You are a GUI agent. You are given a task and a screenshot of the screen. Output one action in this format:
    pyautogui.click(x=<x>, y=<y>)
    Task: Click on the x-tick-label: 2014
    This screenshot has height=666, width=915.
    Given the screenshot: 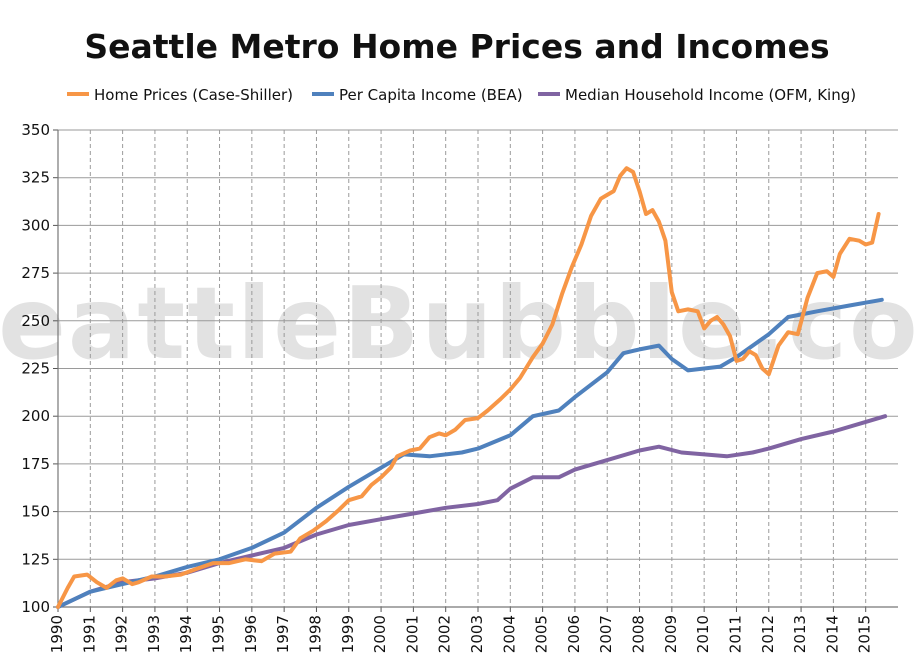 What is the action you would take?
    pyautogui.click(x=832, y=634)
    